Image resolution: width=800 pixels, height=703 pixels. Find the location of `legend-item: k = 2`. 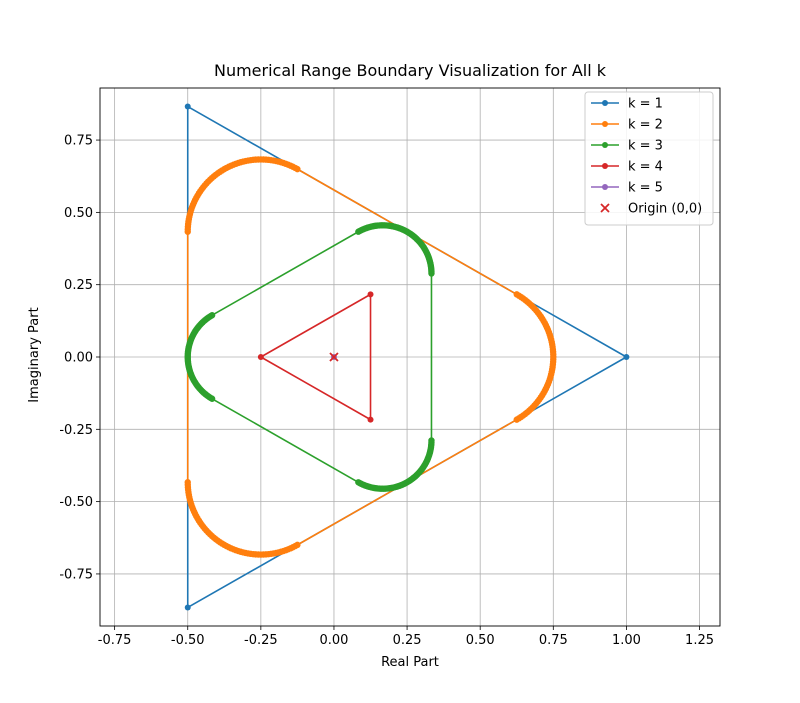

legend-item: k = 2 is located at coordinates (627, 125).